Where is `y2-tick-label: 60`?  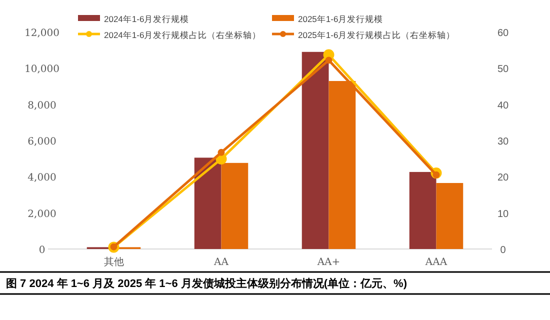
y2-tick-label: 60 is located at coordinates (503, 33).